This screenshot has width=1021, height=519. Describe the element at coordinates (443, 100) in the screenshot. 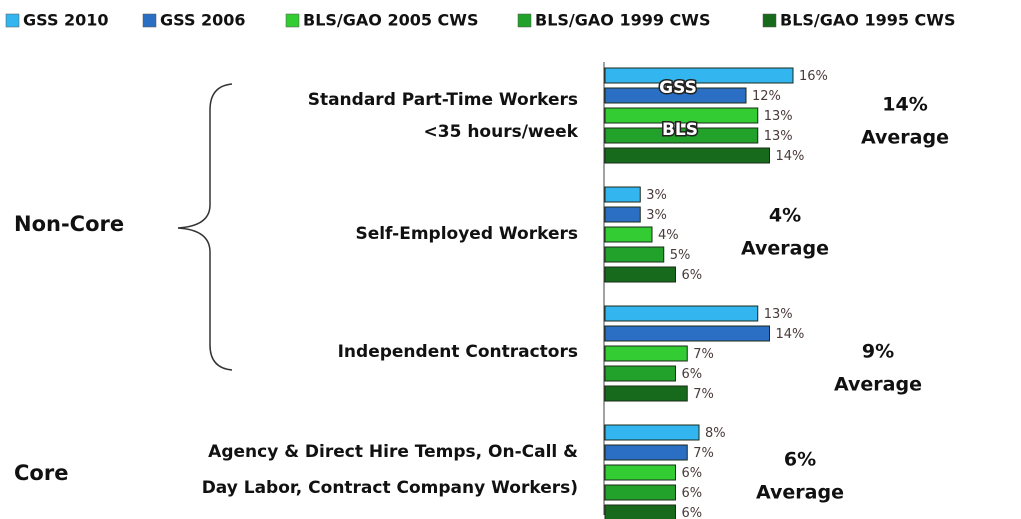

I see `category-label: Standard Part-Time Workers` at that location.